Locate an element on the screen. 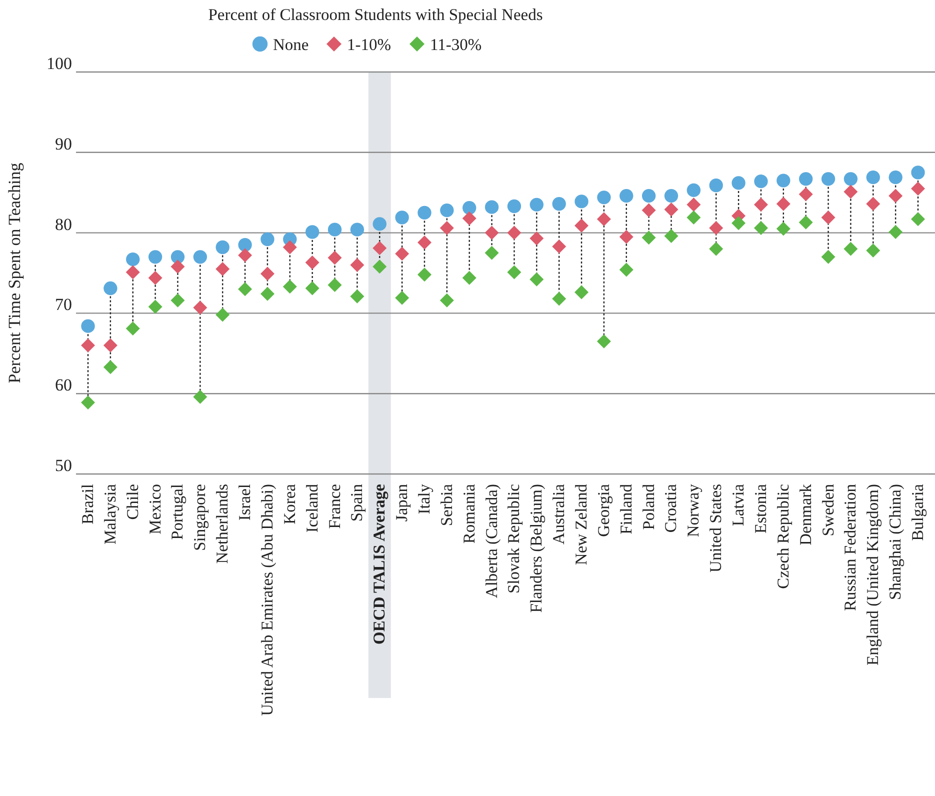 The width and height of the screenshot is (935, 796). x-tick-label: Netherlands is located at coordinates (222, 524).